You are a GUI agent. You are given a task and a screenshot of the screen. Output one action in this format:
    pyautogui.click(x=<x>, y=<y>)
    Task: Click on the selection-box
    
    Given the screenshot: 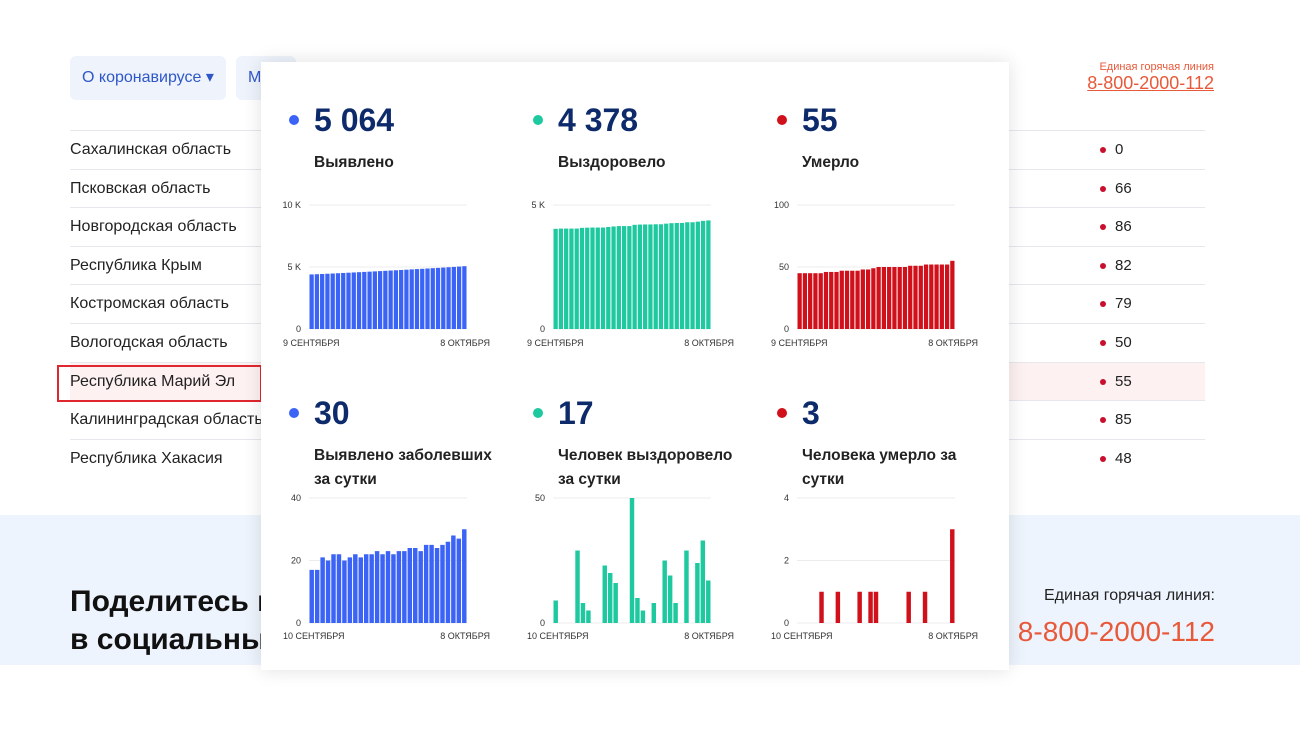 What is the action you would take?
    pyautogui.click(x=159, y=383)
    